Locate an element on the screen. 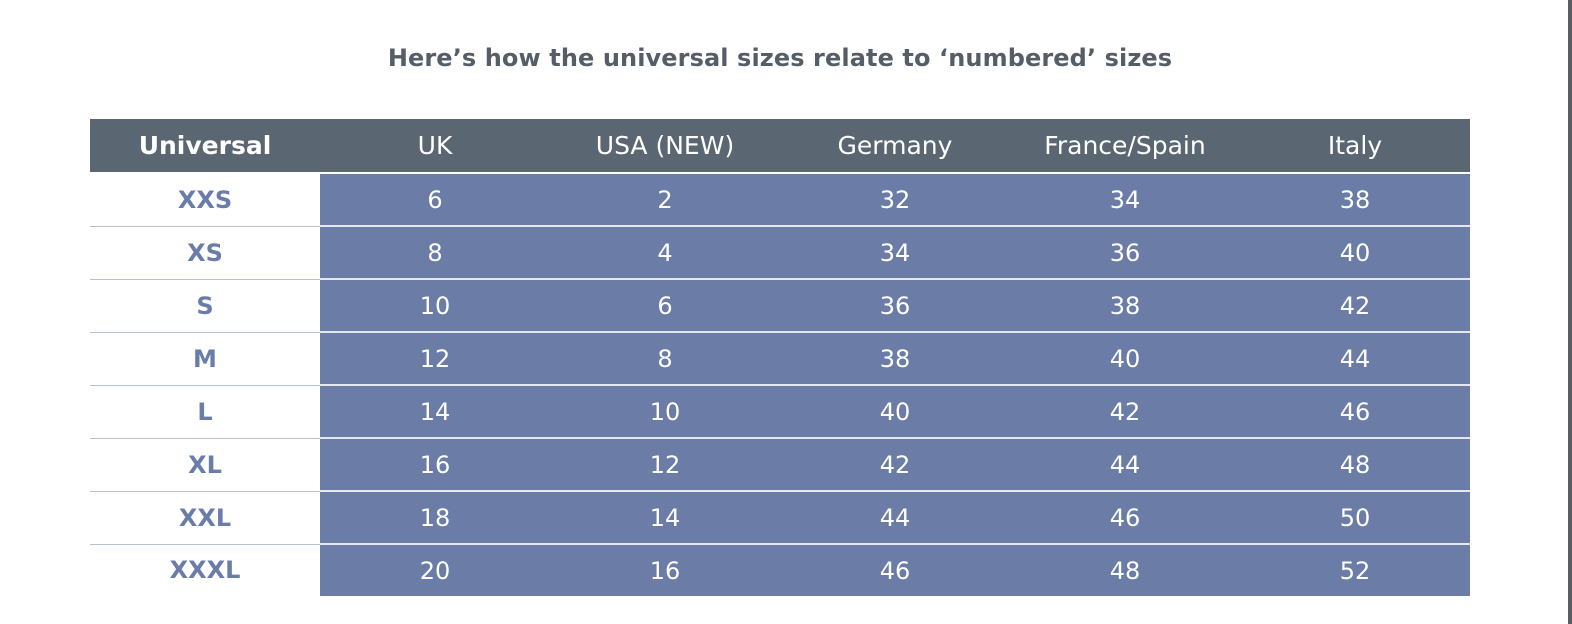 This screenshot has width=1572, height=624. italy-size-cell: 46 is located at coordinates (1355, 412).